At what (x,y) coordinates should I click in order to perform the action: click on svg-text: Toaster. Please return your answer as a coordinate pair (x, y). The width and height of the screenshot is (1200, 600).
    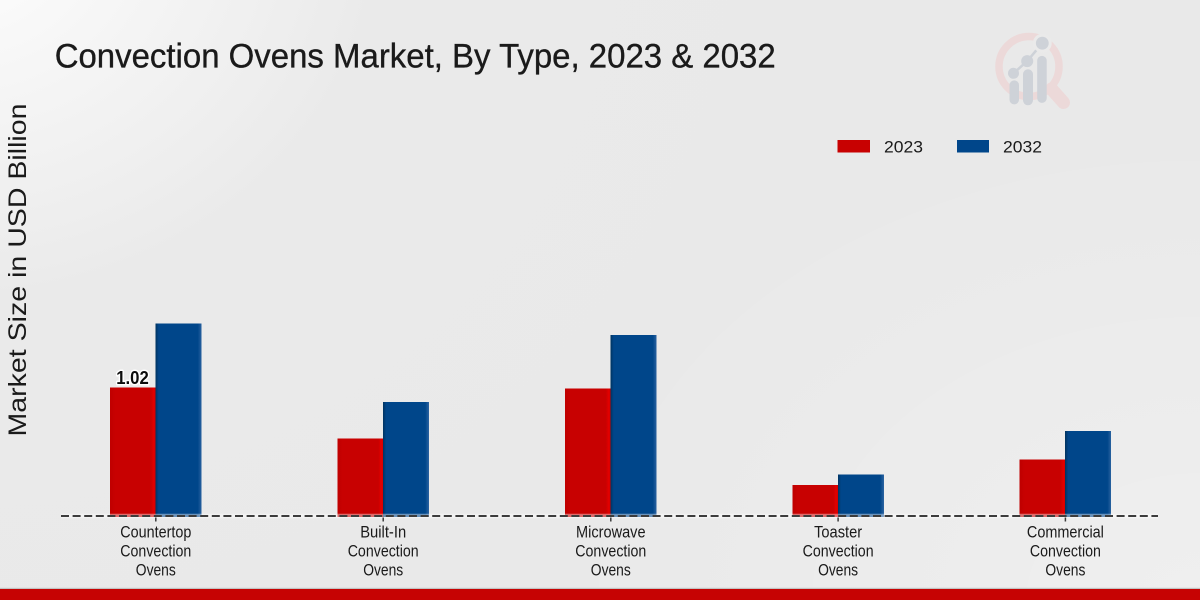
    Looking at the image, I should click on (838, 533).